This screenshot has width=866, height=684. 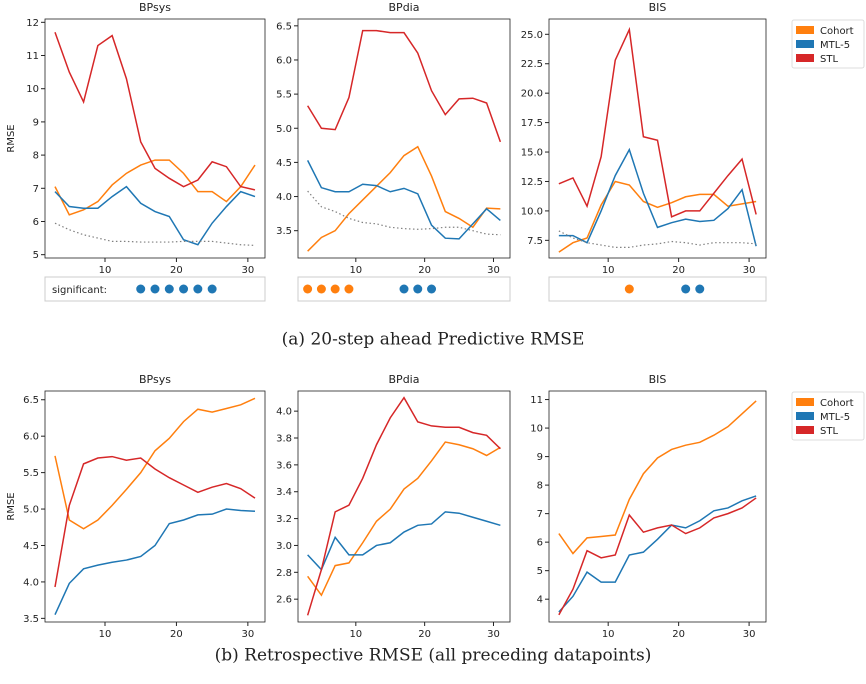 What do you see at coordinates (536, 400) in the screenshot?
I see `y-tick-label: 11` at bounding box center [536, 400].